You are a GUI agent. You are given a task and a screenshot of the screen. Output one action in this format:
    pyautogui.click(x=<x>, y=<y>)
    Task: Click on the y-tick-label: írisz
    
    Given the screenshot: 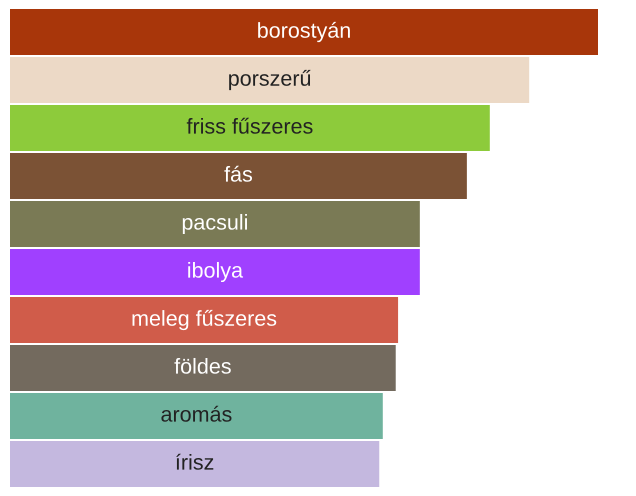 What is the action you would take?
    pyautogui.click(x=195, y=462)
    